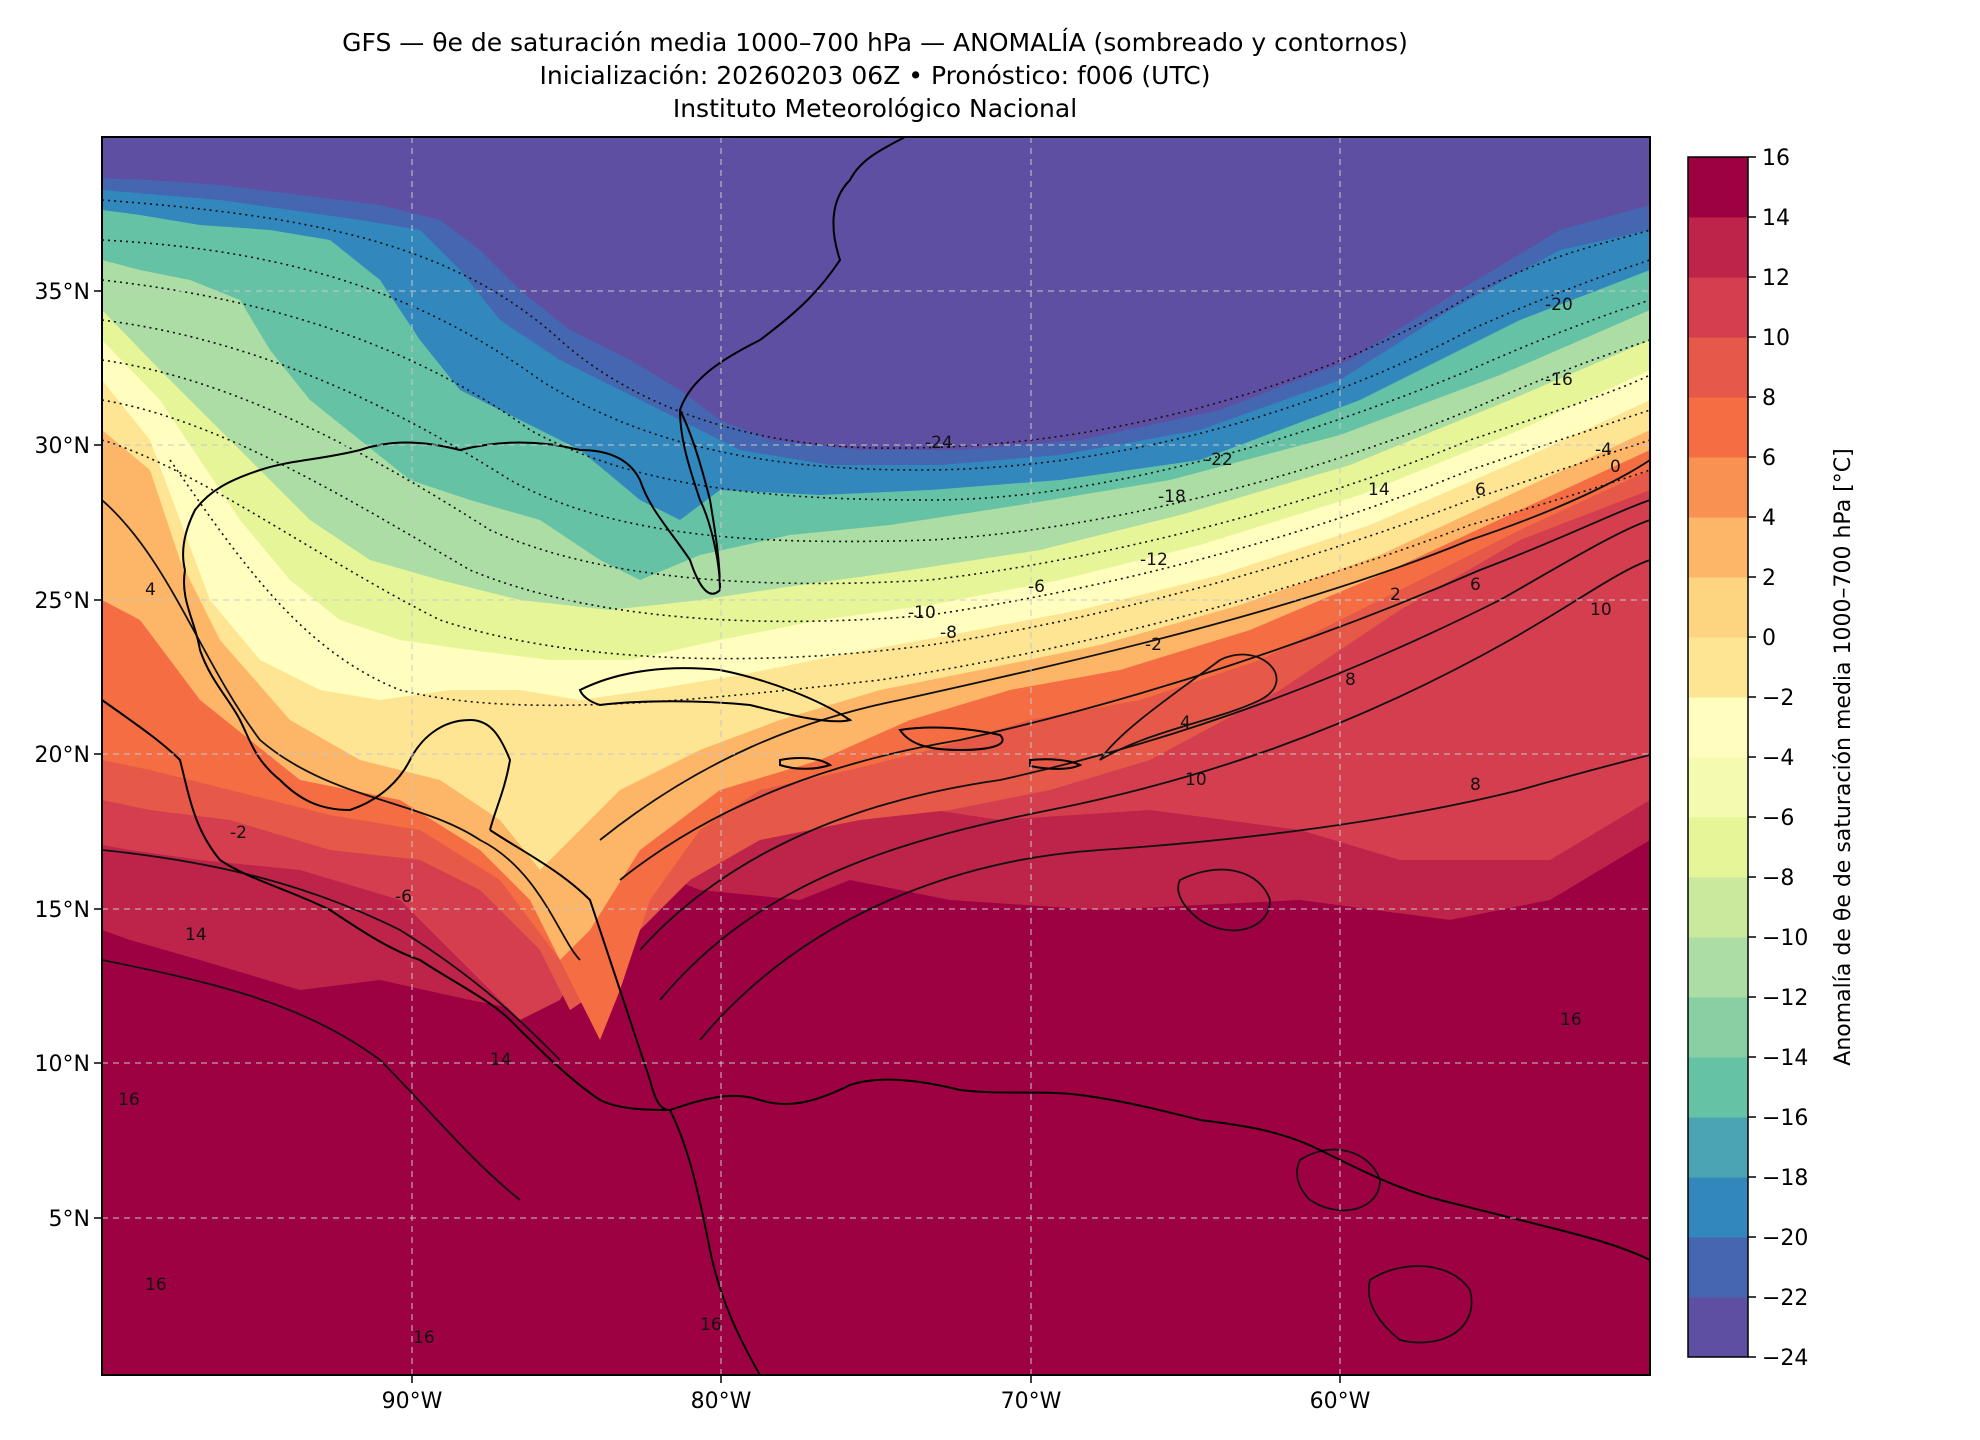  What do you see at coordinates (580, 970) in the screenshot?
I see `central-america-east` at bounding box center [580, 970].